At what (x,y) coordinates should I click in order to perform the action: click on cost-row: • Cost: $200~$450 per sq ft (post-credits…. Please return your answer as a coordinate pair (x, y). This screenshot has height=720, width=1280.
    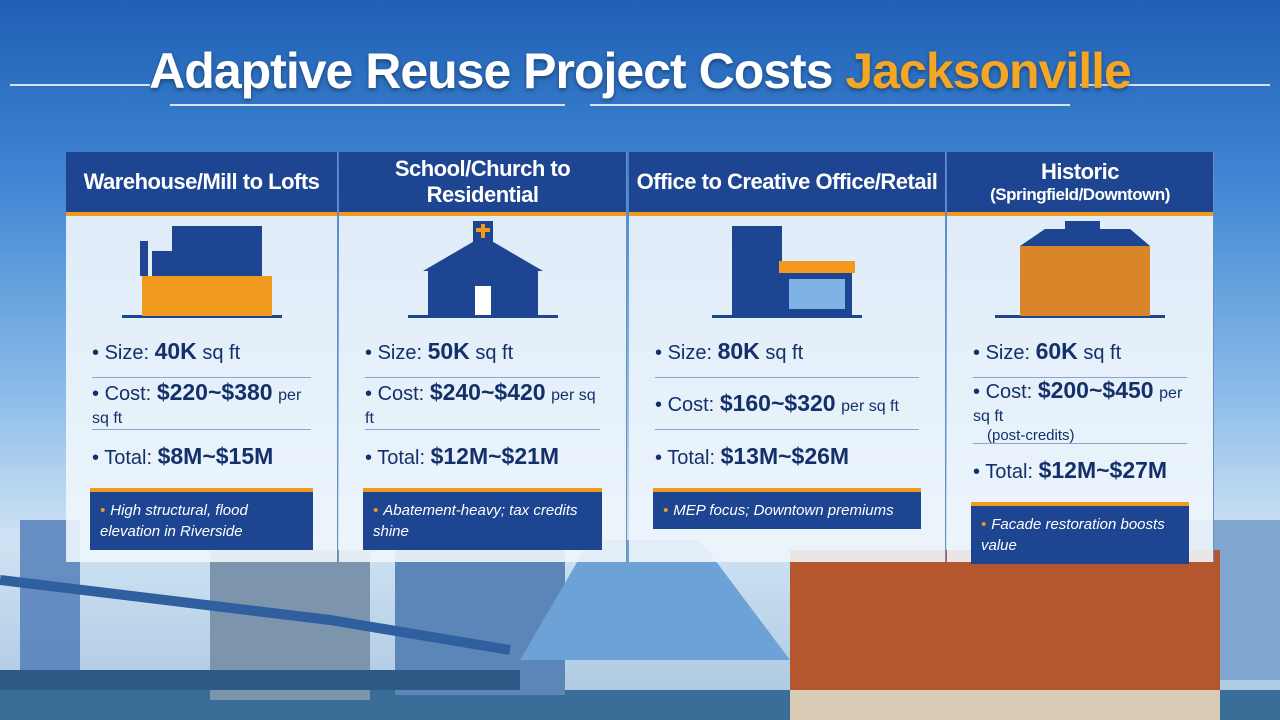
    Looking at the image, I should click on (1080, 410).